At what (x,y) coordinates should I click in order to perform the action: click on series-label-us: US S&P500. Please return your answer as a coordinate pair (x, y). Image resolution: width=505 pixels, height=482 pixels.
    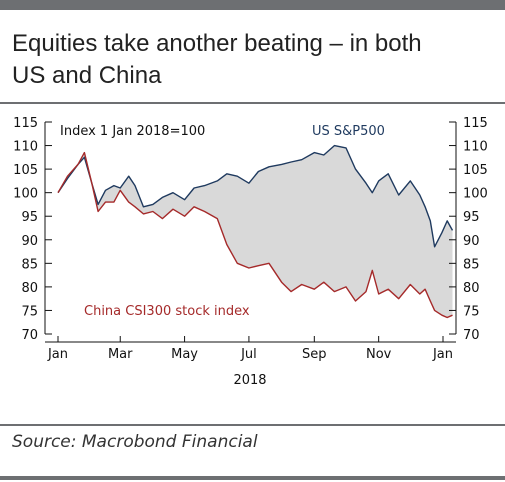
    Looking at the image, I should click on (348, 131).